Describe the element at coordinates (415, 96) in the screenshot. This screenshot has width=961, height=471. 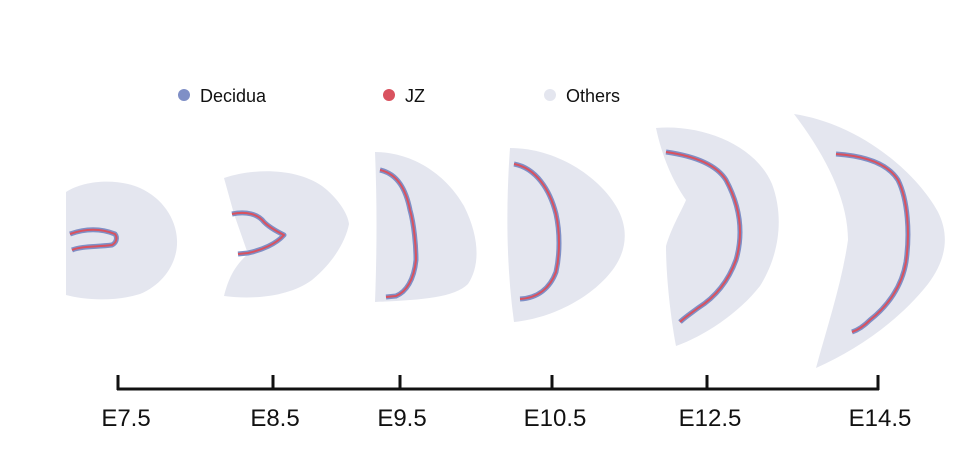
I see `legend-label-jz: JZ` at that location.